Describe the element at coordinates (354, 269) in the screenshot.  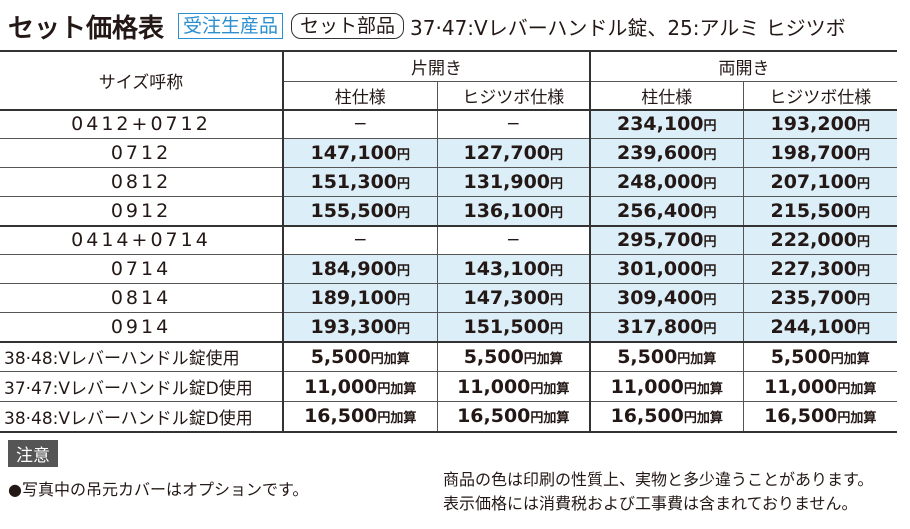
I see `price-amount: 184,900` at that location.